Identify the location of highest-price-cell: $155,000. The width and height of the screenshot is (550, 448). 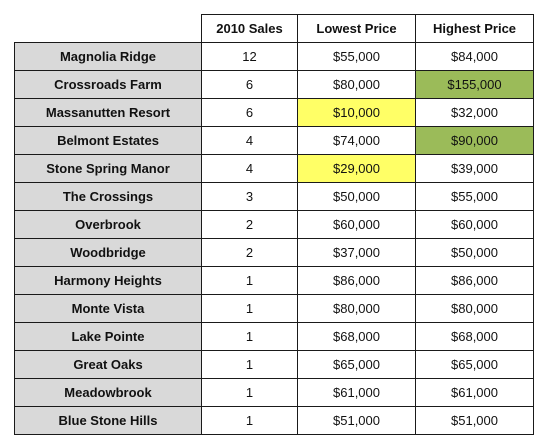
(474, 84).